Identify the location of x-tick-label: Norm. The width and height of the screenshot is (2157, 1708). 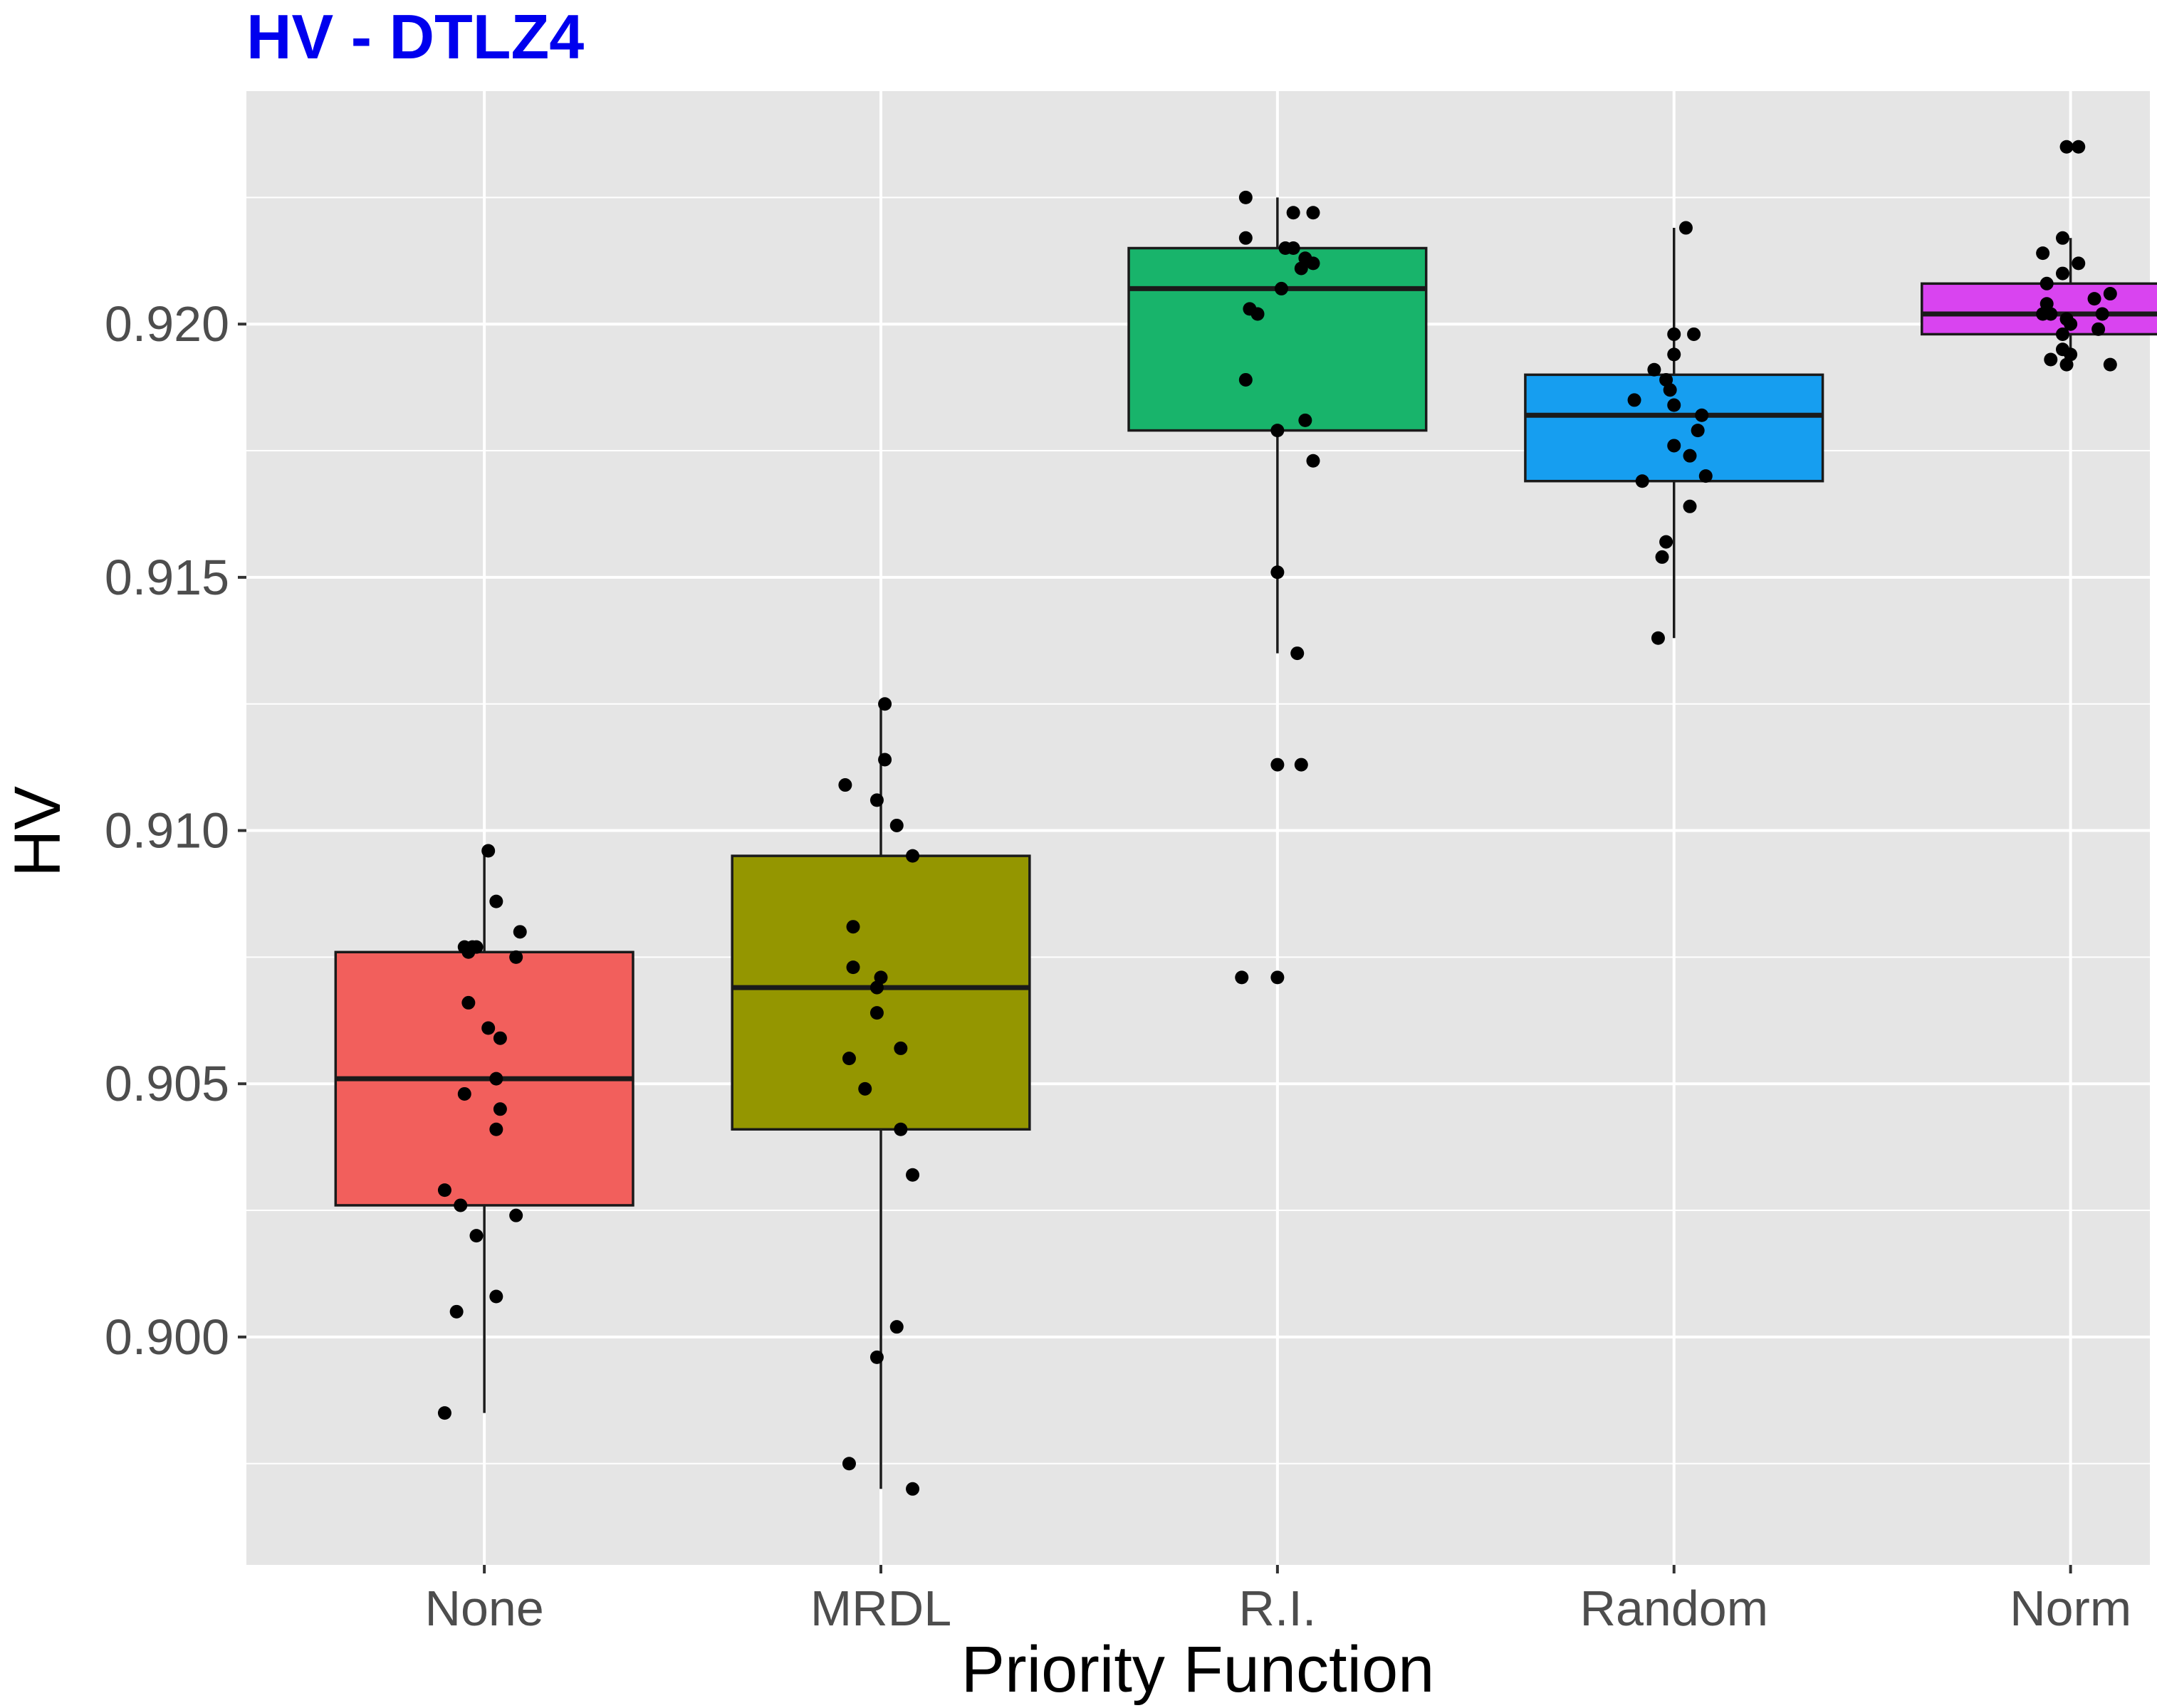
(2070, 1608).